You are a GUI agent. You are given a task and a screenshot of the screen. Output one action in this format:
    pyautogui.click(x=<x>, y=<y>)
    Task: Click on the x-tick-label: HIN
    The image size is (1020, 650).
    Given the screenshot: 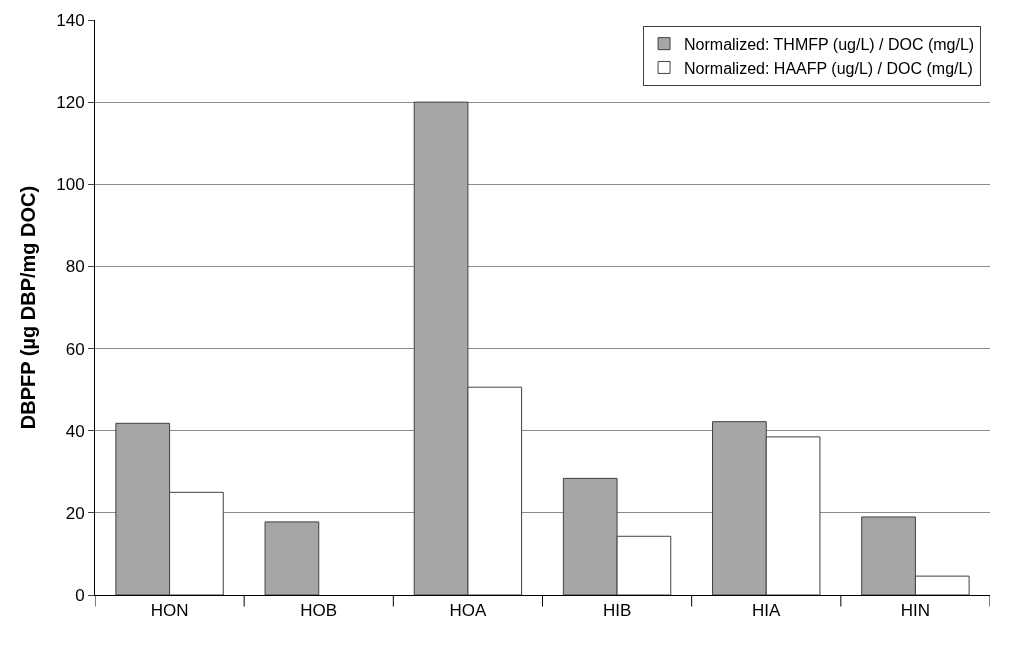 What is the action you would take?
    pyautogui.click(x=915, y=611)
    